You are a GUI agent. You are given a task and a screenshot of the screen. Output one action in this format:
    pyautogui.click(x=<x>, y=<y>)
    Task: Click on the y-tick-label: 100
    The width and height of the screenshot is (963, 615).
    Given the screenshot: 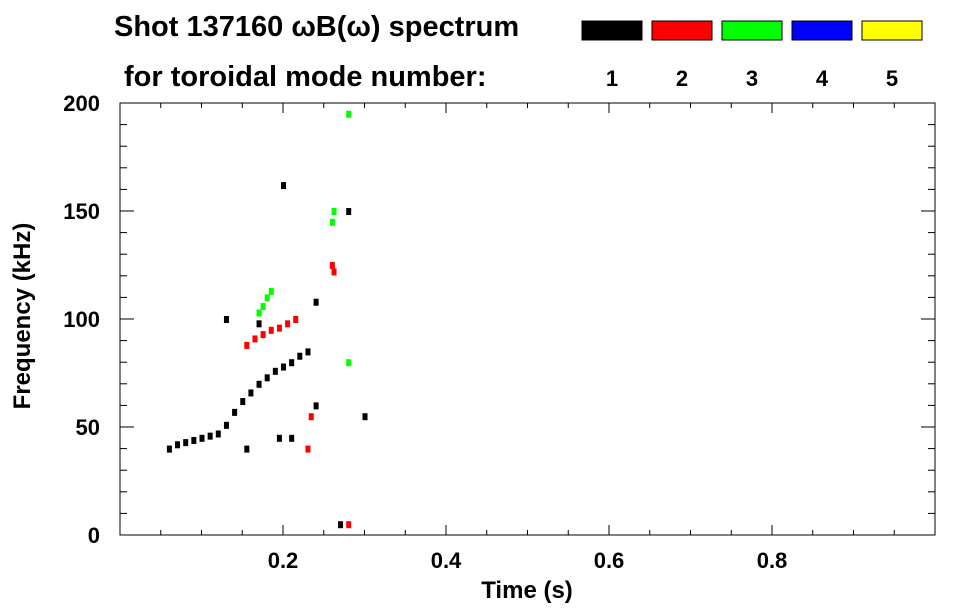 What is the action you would take?
    pyautogui.click(x=81, y=319)
    